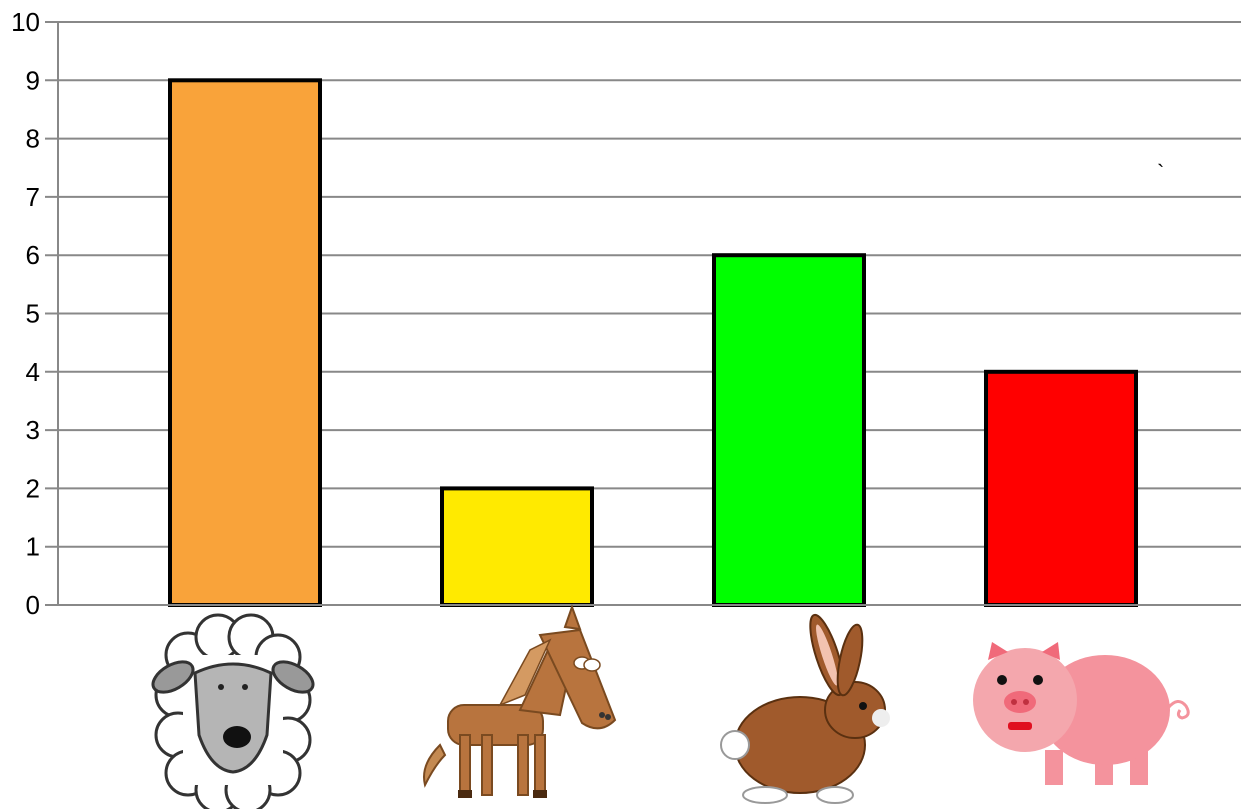 The width and height of the screenshot is (1241, 809). Describe the element at coordinates (33, 547) in the screenshot. I see `y-tick-label: 1` at that location.